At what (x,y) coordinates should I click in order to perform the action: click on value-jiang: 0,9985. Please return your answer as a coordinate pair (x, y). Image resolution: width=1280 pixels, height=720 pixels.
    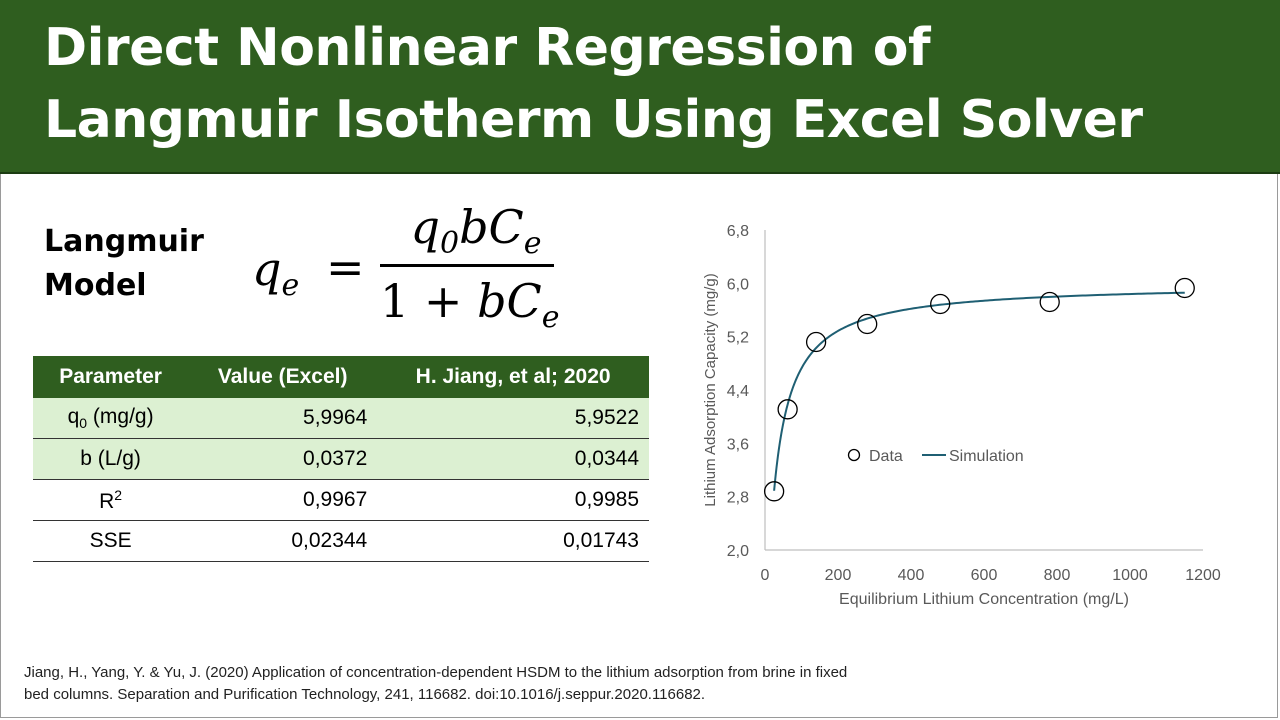
    Looking at the image, I should click on (513, 500).